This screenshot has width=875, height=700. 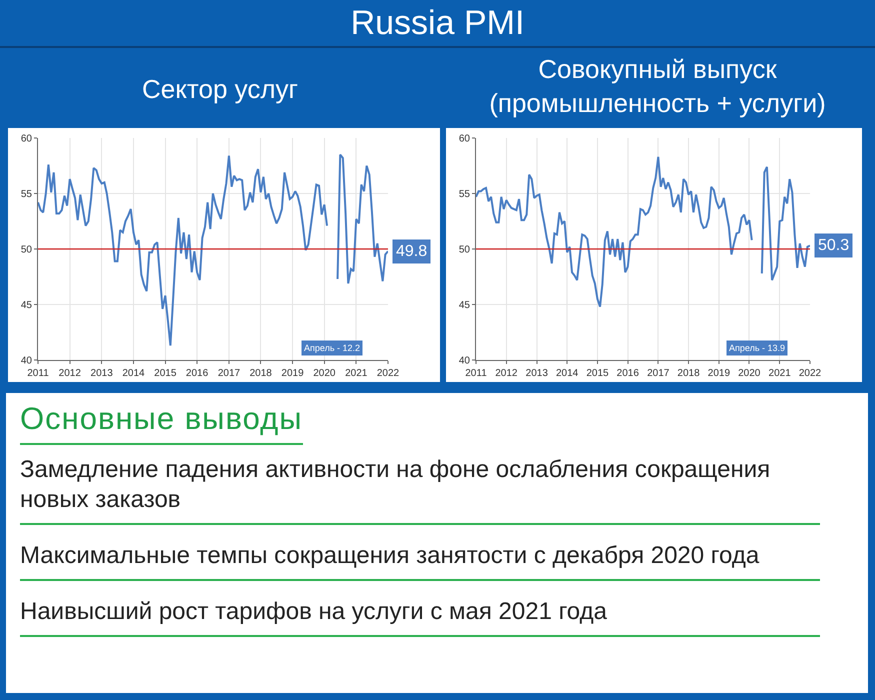 What do you see at coordinates (657, 86) in the screenshot?
I see `chart-title: Совокупный выпуск (промышленность + услуги)` at bounding box center [657, 86].